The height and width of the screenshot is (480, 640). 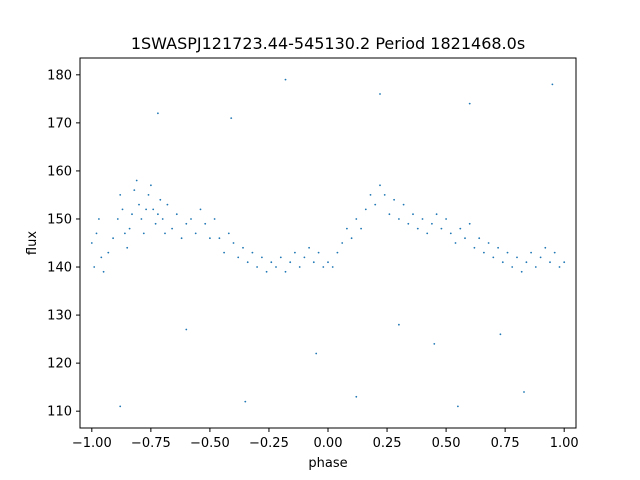 I want to click on x-tick-label: 0.75, so click(x=505, y=443).